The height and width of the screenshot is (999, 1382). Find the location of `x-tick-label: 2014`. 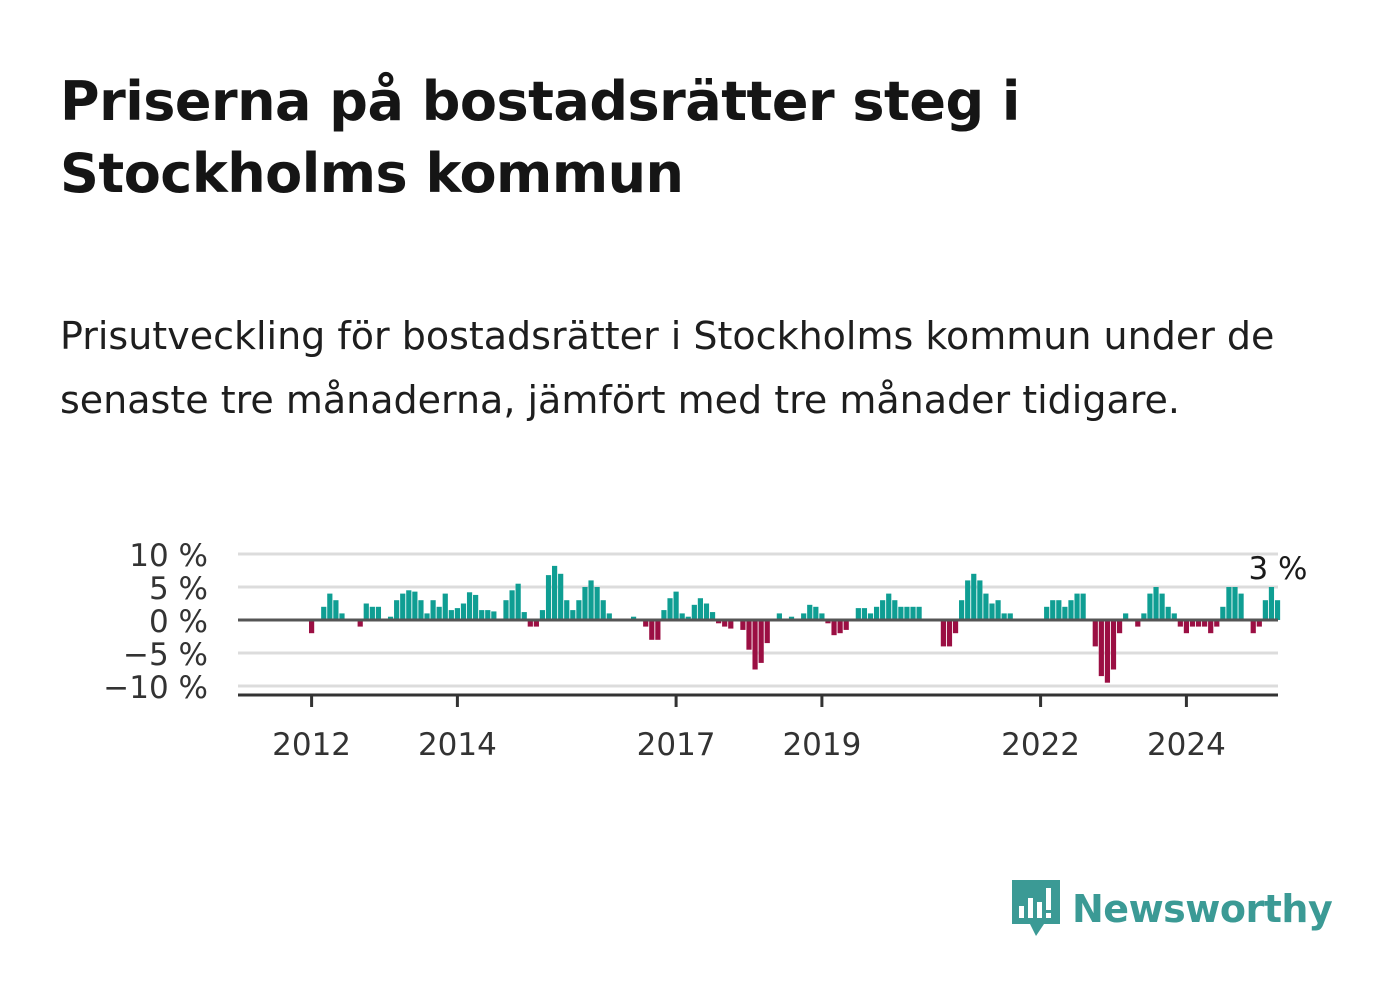

x-tick-label: 2014 is located at coordinates (457, 745).